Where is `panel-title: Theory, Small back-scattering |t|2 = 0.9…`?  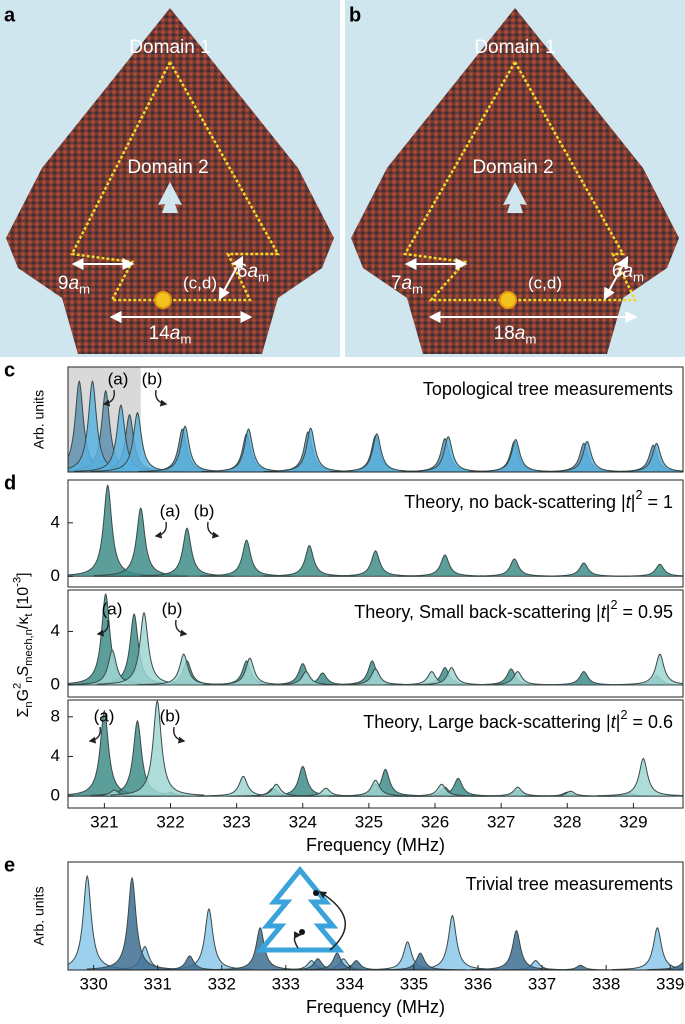 panel-title: Theory, Small back-scattering |t|2 = 0.9… is located at coordinates (513, 610).